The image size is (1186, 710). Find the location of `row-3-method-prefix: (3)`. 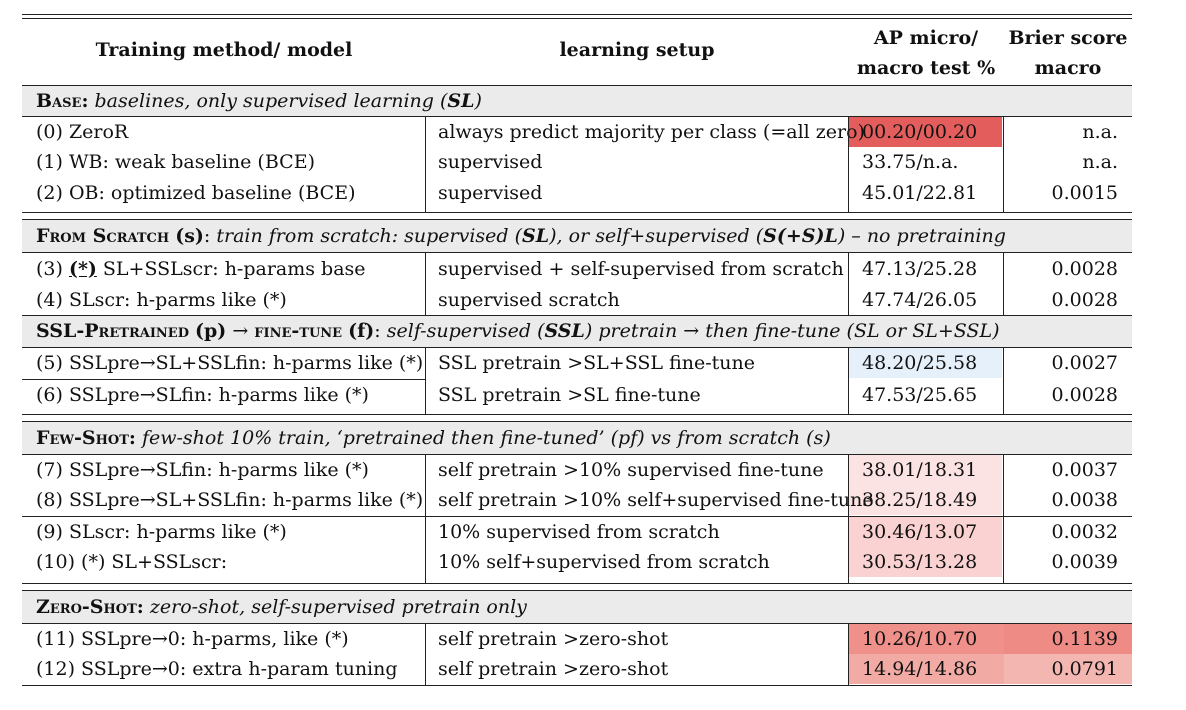

row-3-method-prefix: (3) is located at coordinates (52, 269).